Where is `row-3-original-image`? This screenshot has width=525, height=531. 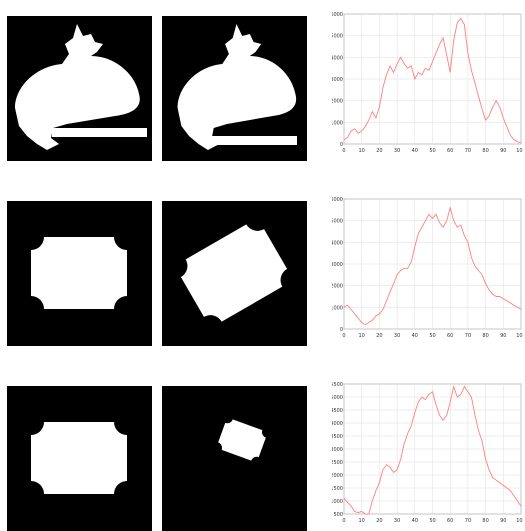
row-3-original-image is located at coordinates (79, 458).